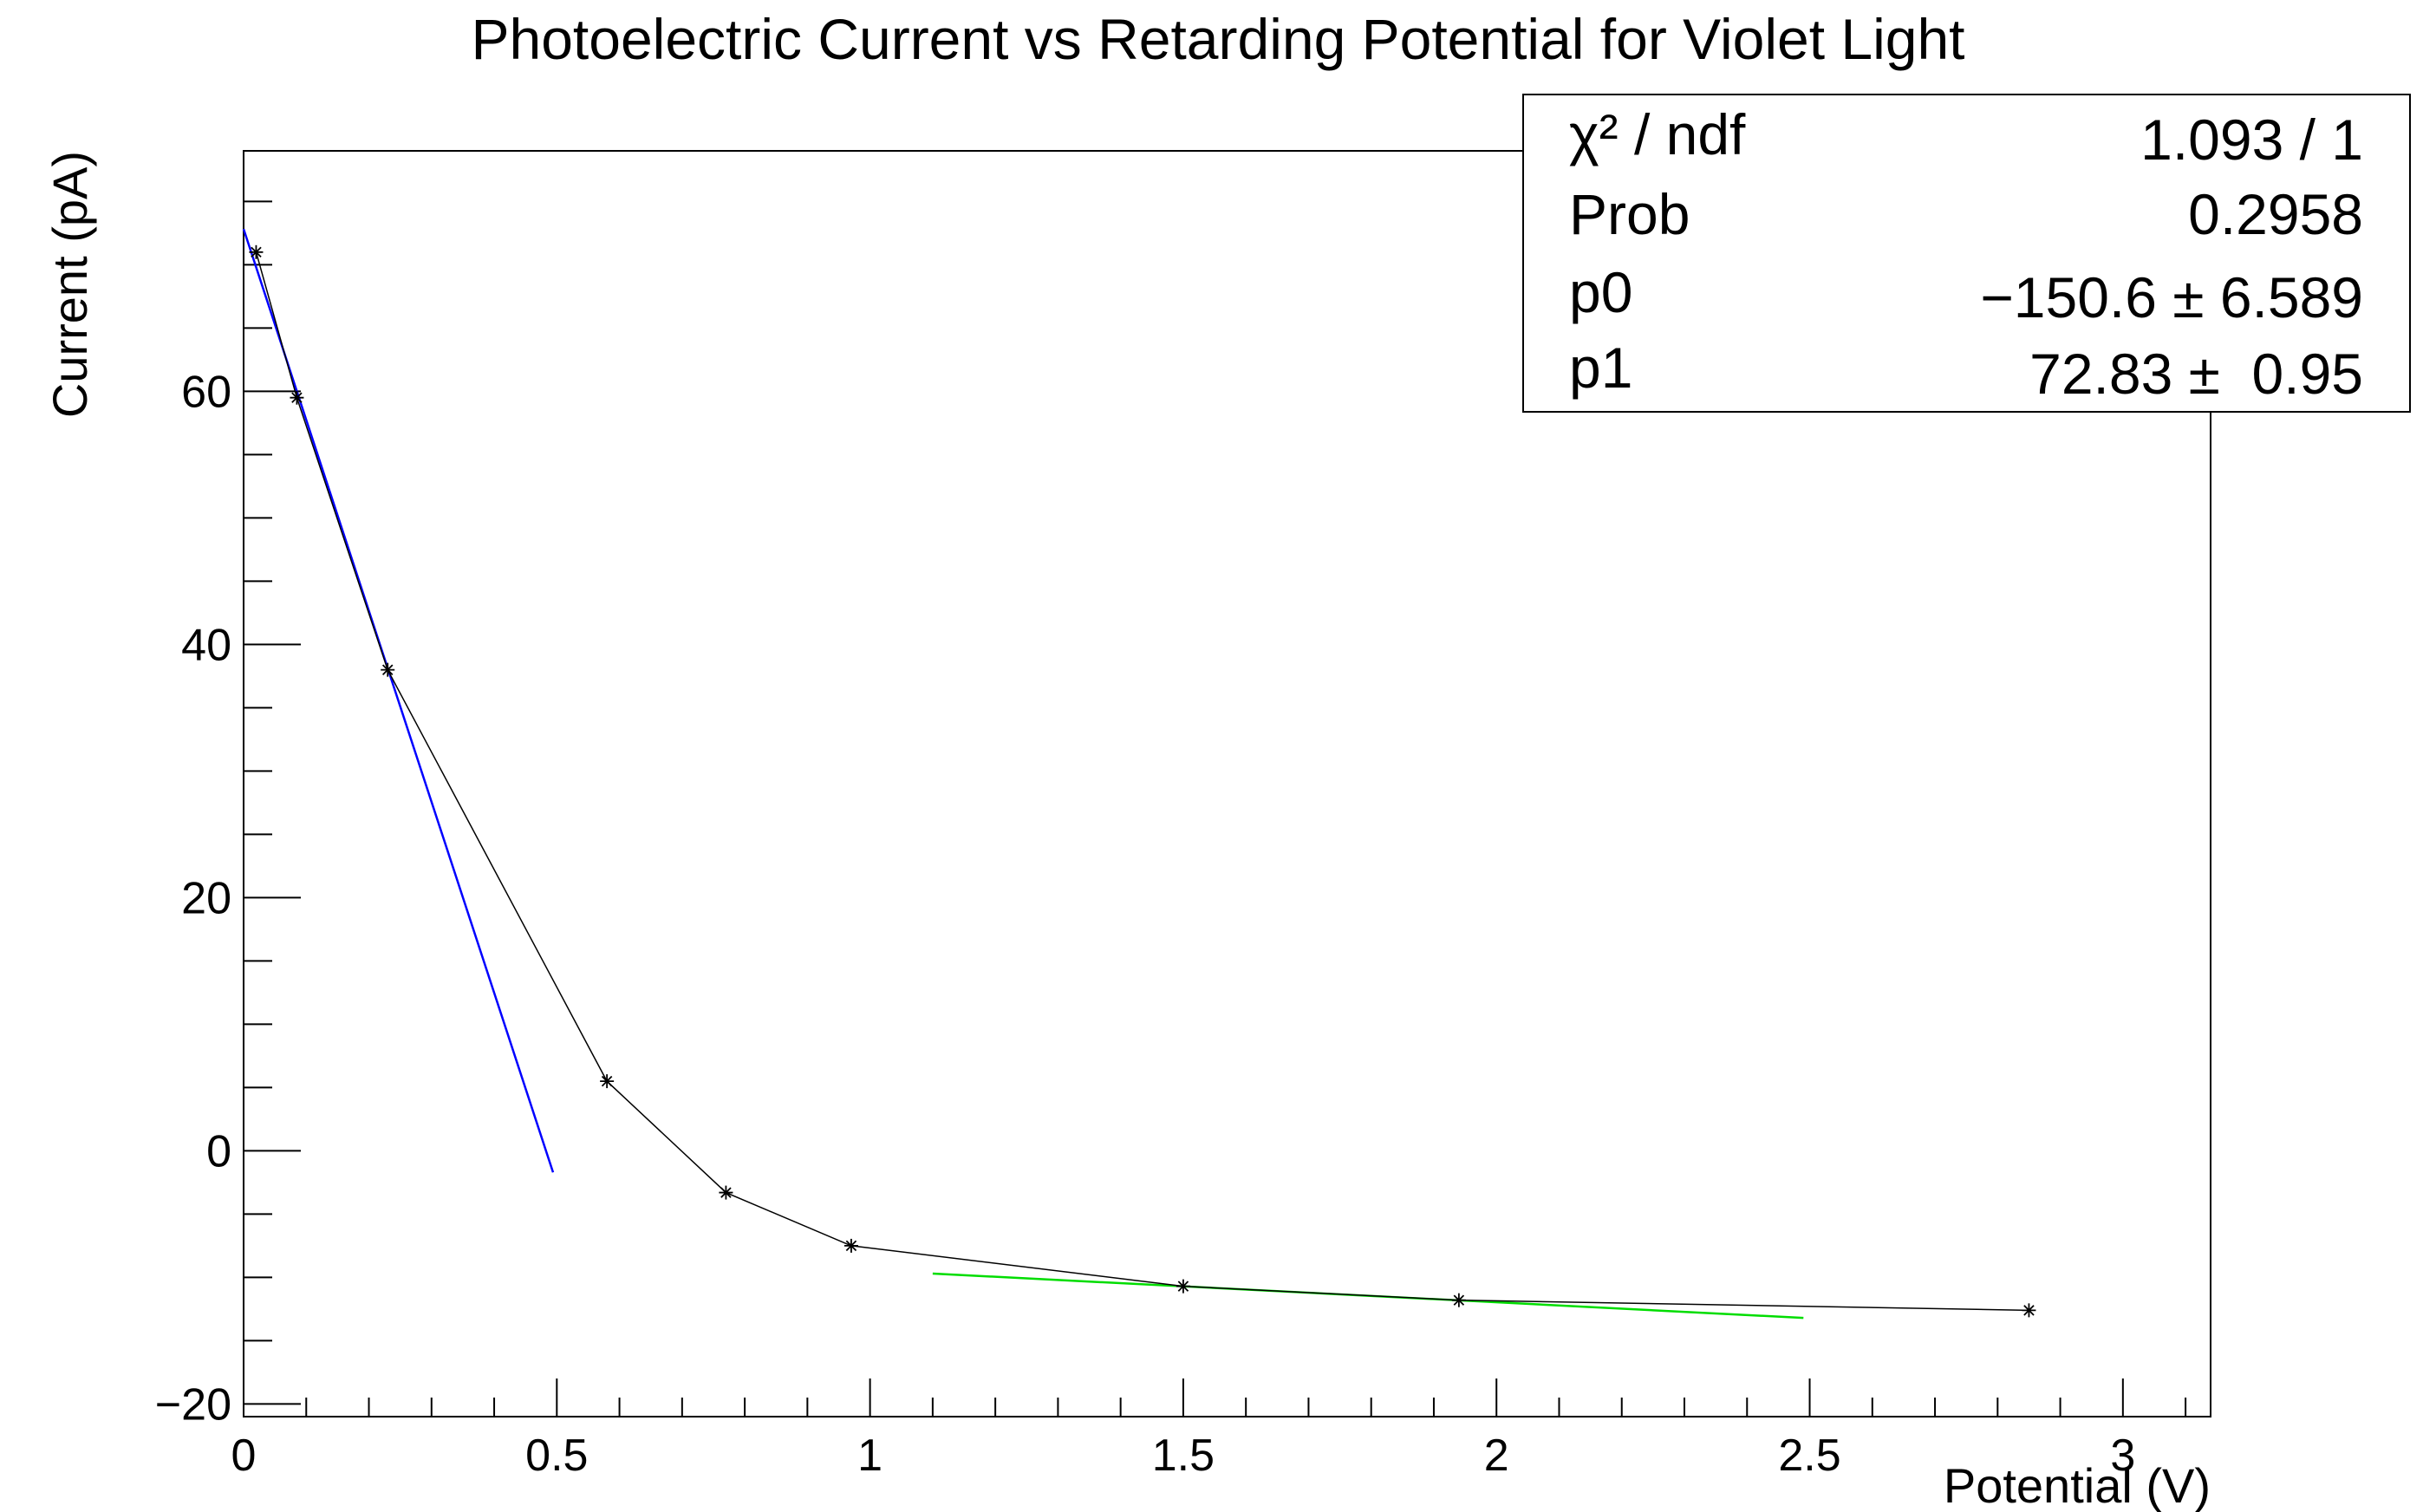 The image size is (2436, 1512). I want to click on x-axis-label: Potential (V), so click(2078, 1485).